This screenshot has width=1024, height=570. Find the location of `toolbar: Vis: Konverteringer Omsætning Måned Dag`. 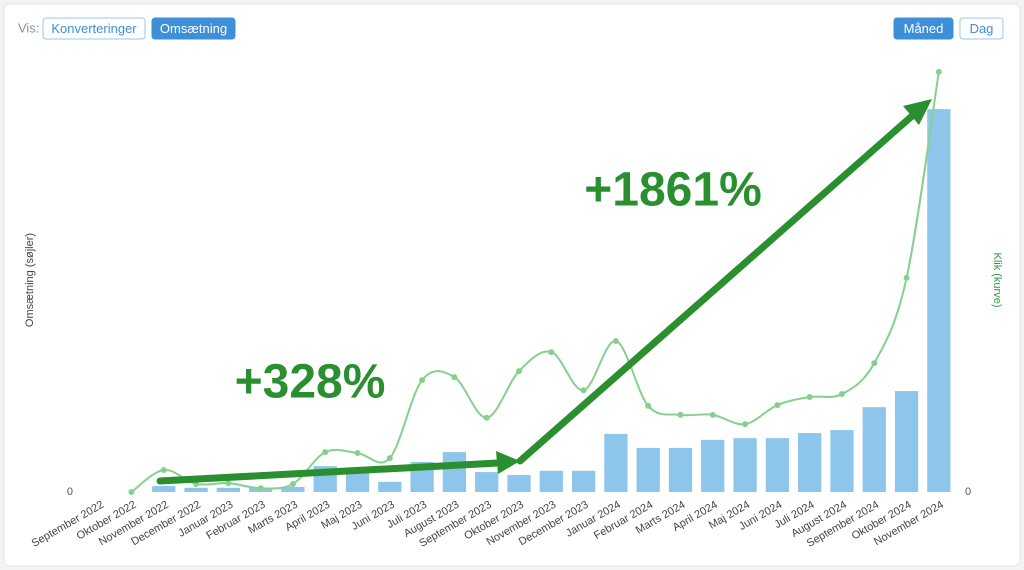

toolbar: Vis: Konverteringer Omsætning Måned Dag is located at coordinates (511, 28).